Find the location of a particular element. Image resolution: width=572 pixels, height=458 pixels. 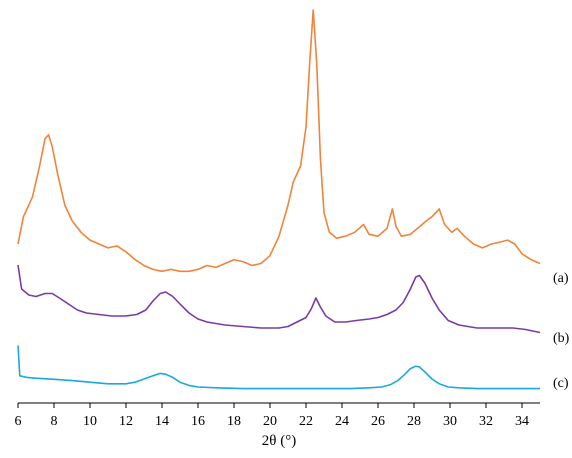

x-tick-label: 30 is located at coordinates (450, 421).